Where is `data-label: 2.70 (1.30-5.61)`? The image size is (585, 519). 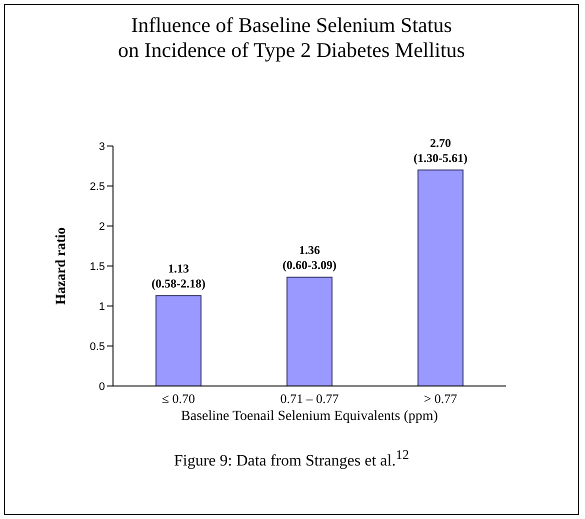 data-label: 2.70 (1.30-5.61) is located at coordinates (441, 150).